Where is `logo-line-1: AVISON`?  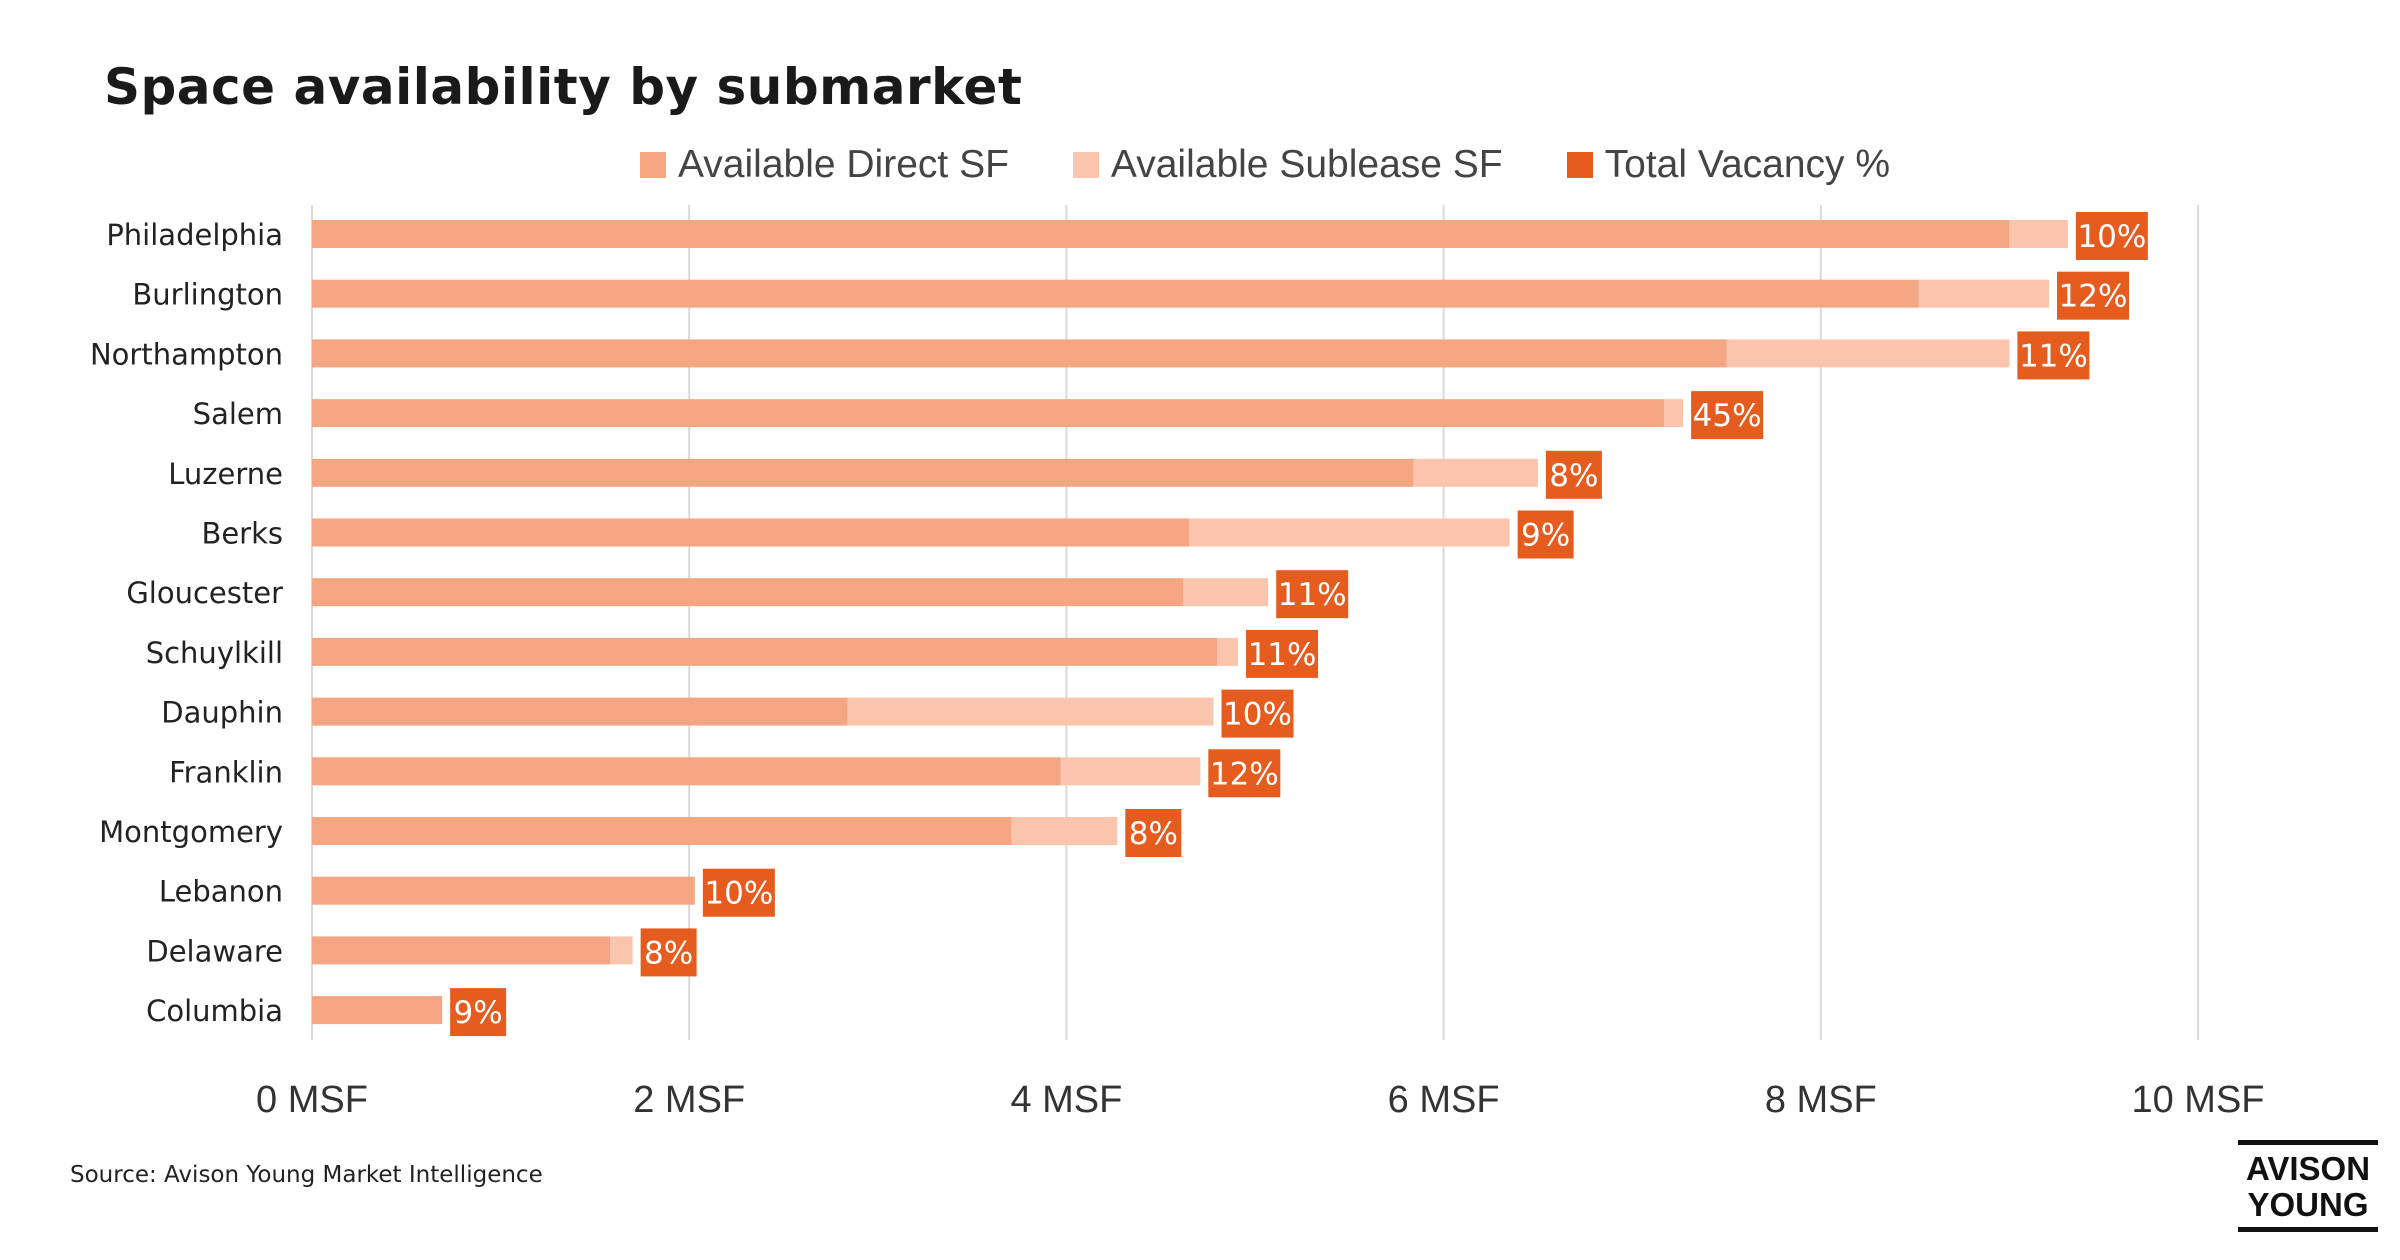
logo-line-1: AVISON is located at coordinates (2308, 1168).